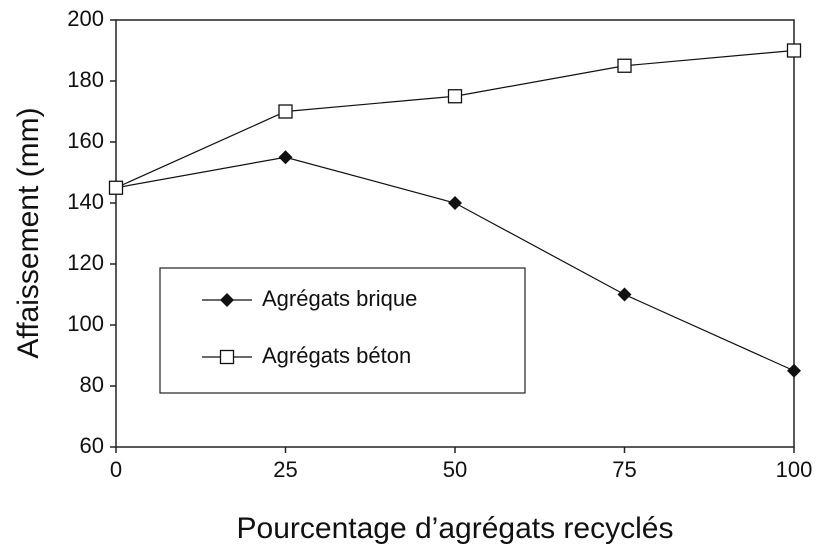 This screenshot has width=822, height=552. What do you see at coordinates (85, 79) in the screenshot?
I see `y-tick-label: 180` at bounding box center [85, 79].